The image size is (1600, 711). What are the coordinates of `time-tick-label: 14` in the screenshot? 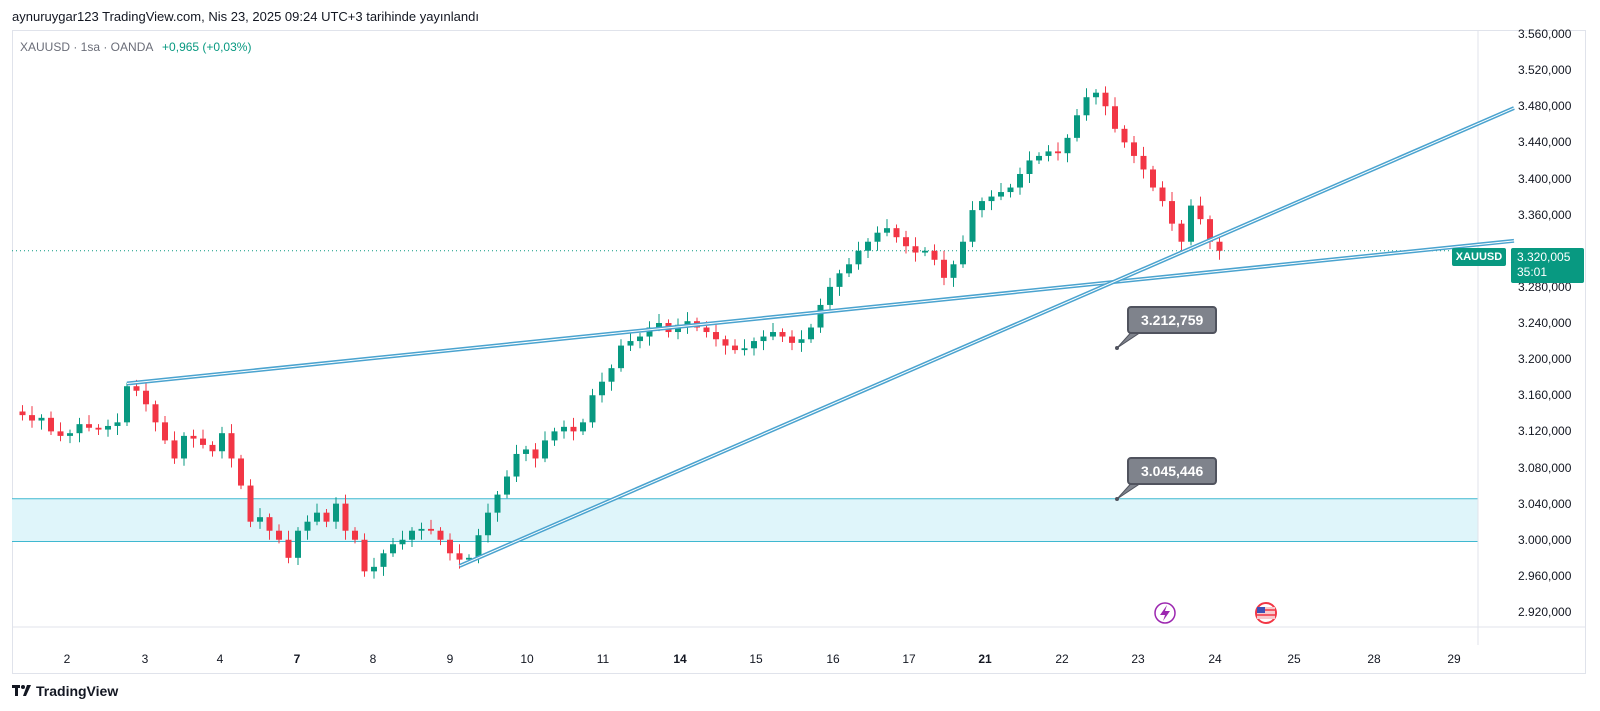 It's located at (680, 659).